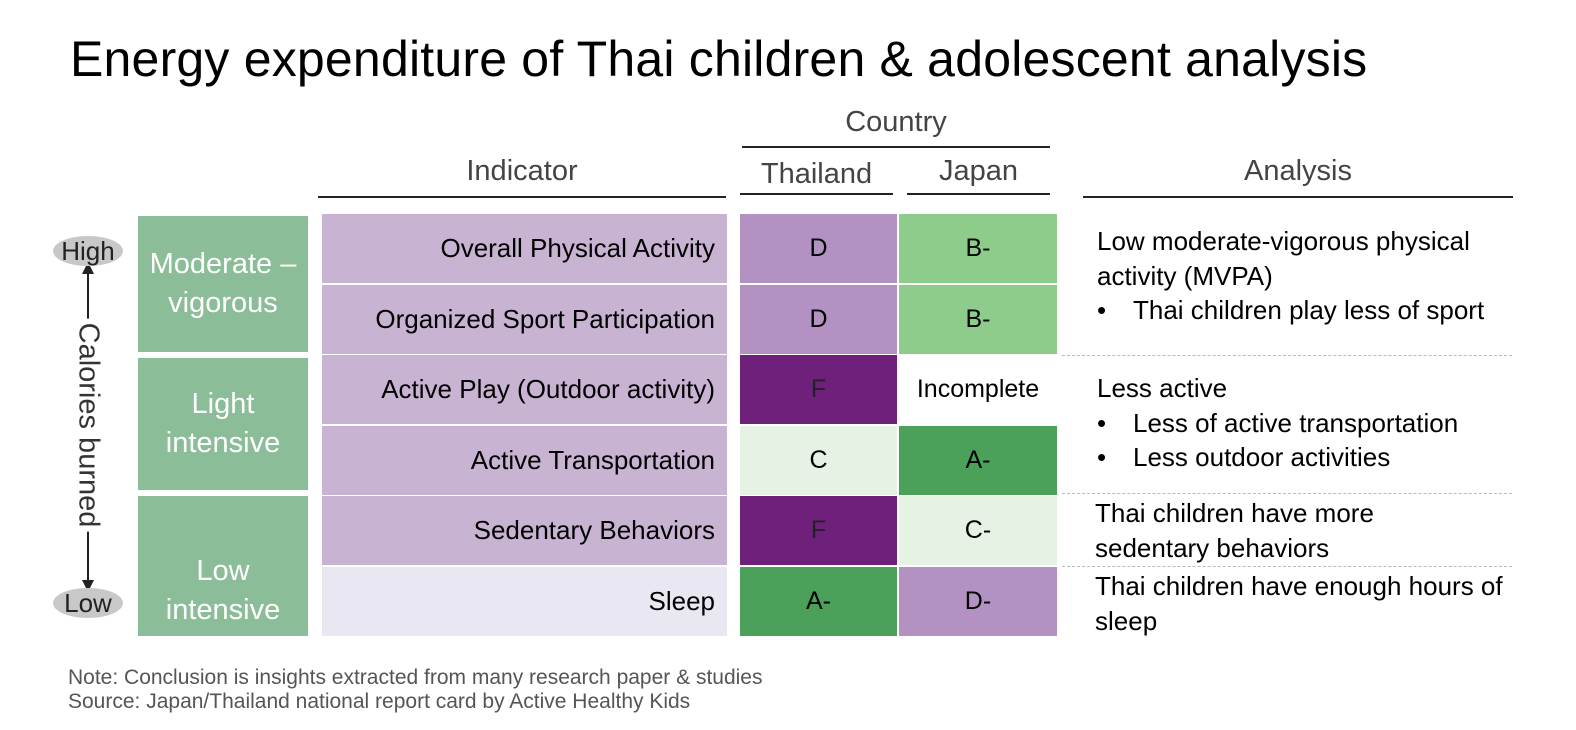  I want to click on header-japan: Japan, so click(978, 171).